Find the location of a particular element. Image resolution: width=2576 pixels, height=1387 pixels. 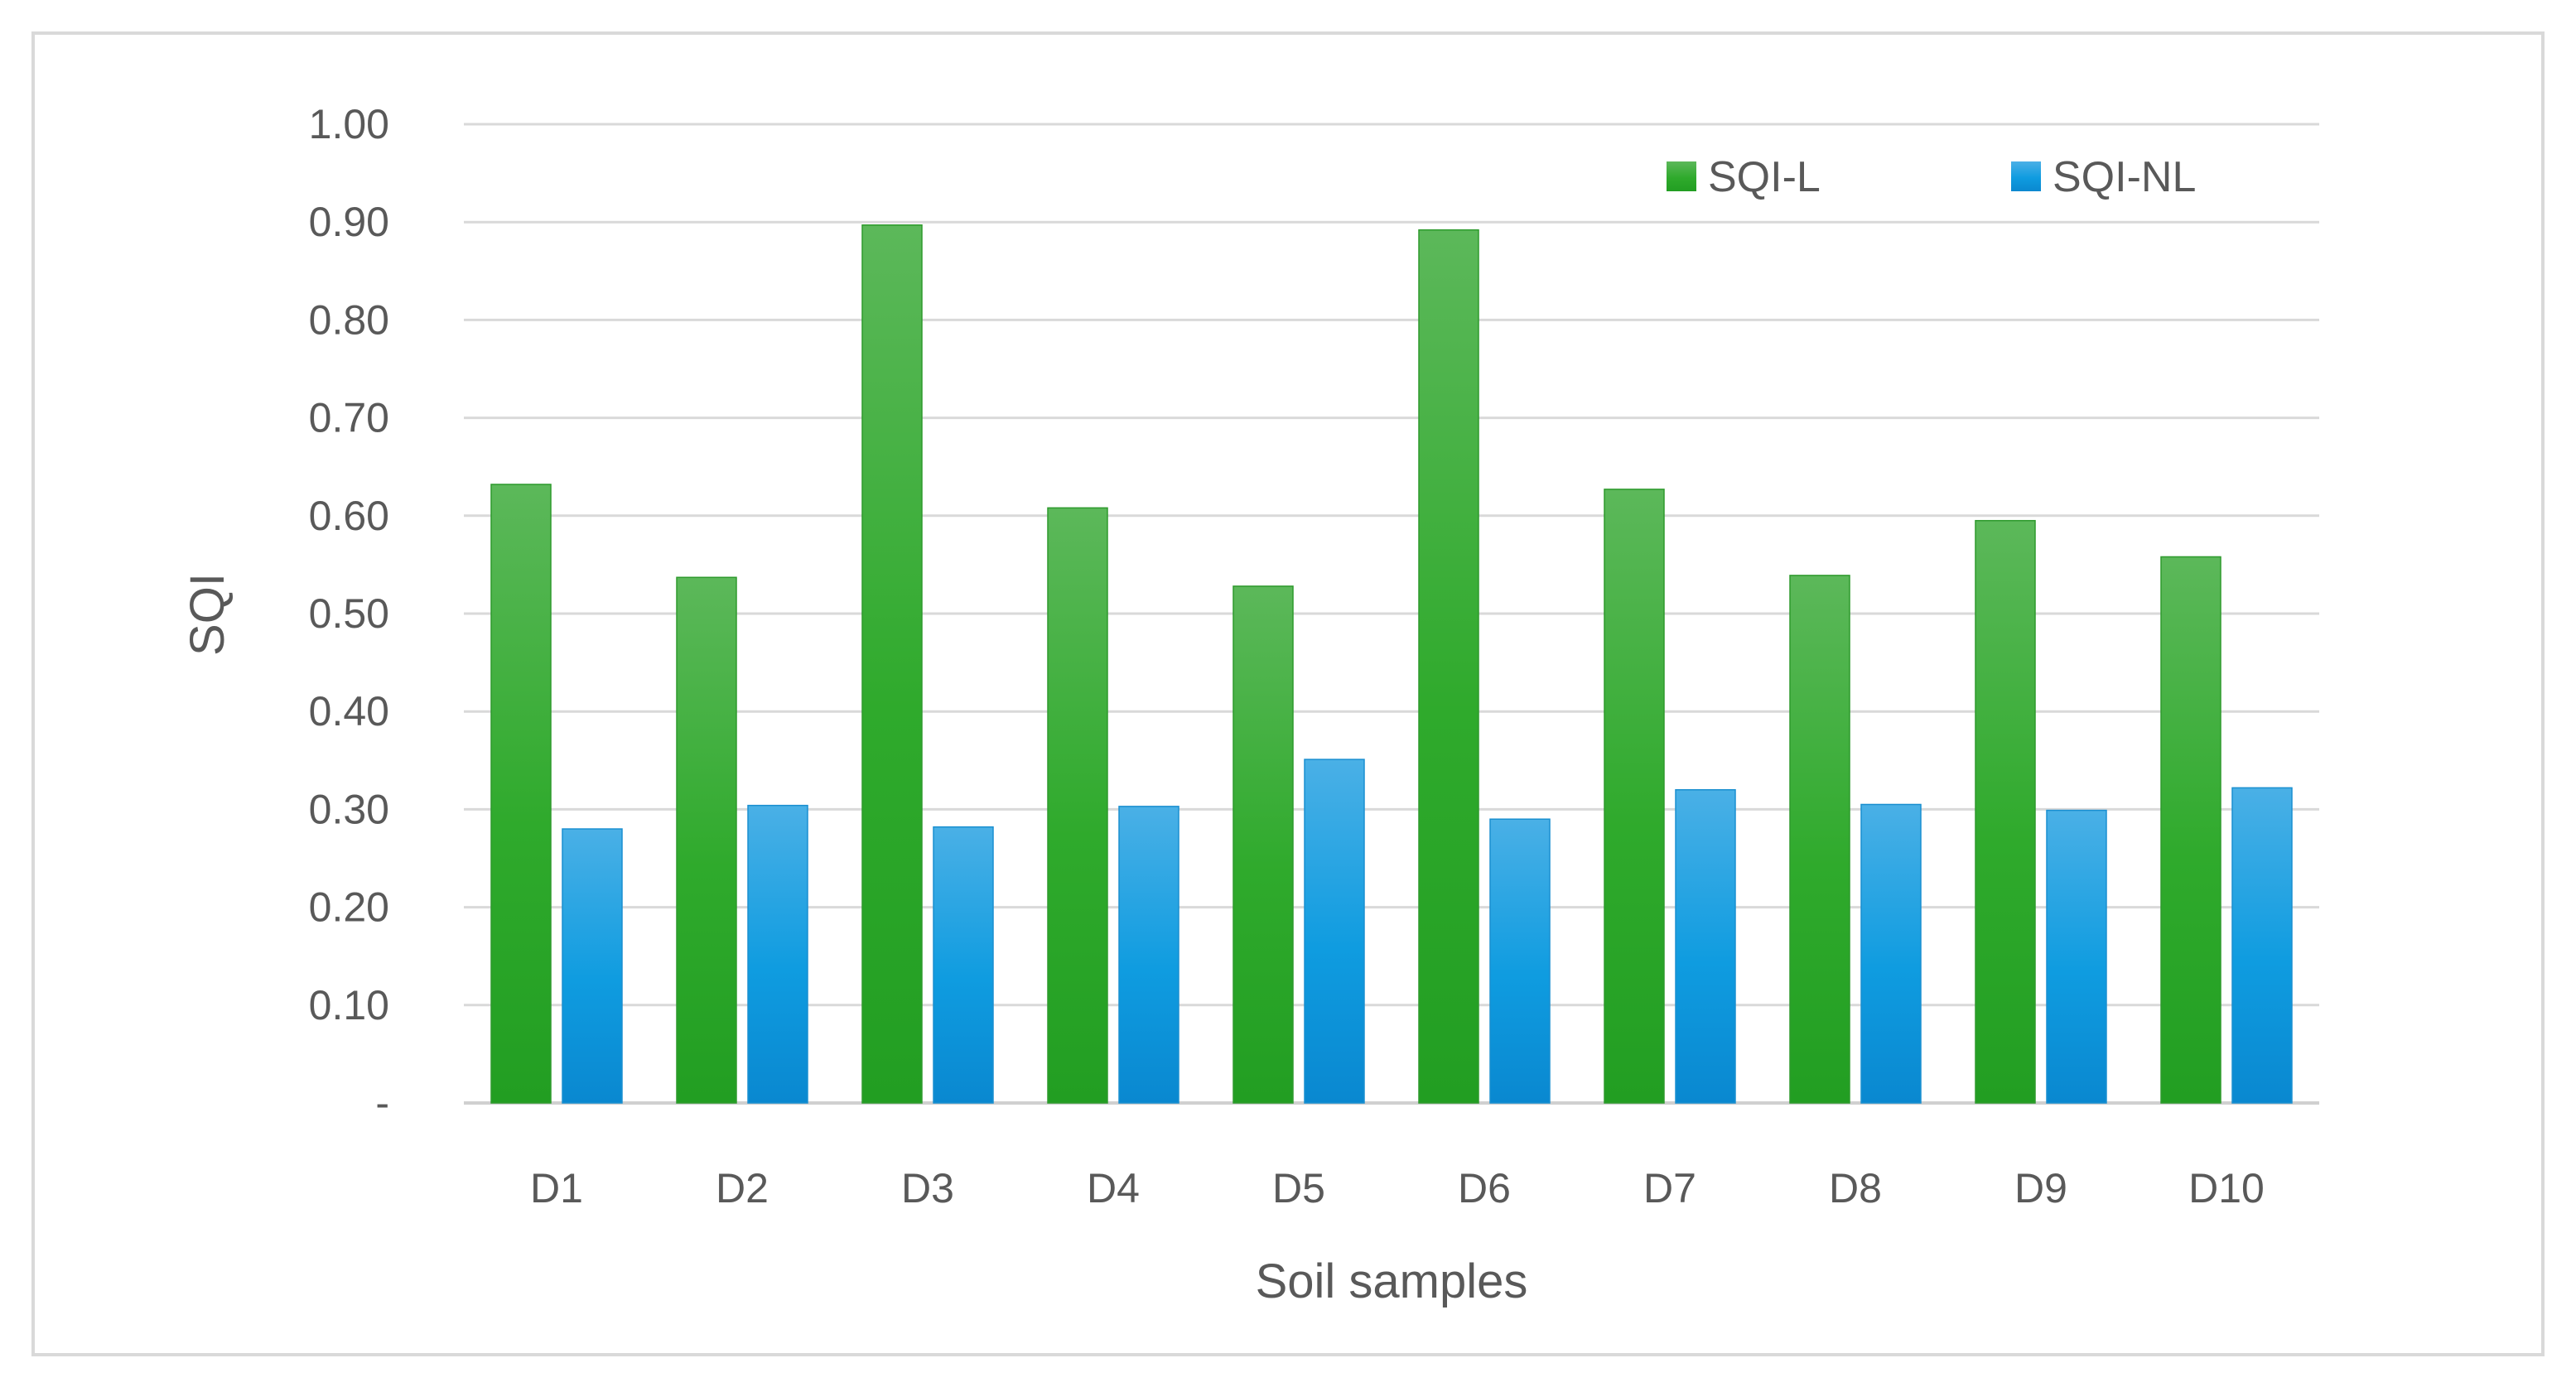

bar-sqi-l-d1 is located at coordinates (521, 794).